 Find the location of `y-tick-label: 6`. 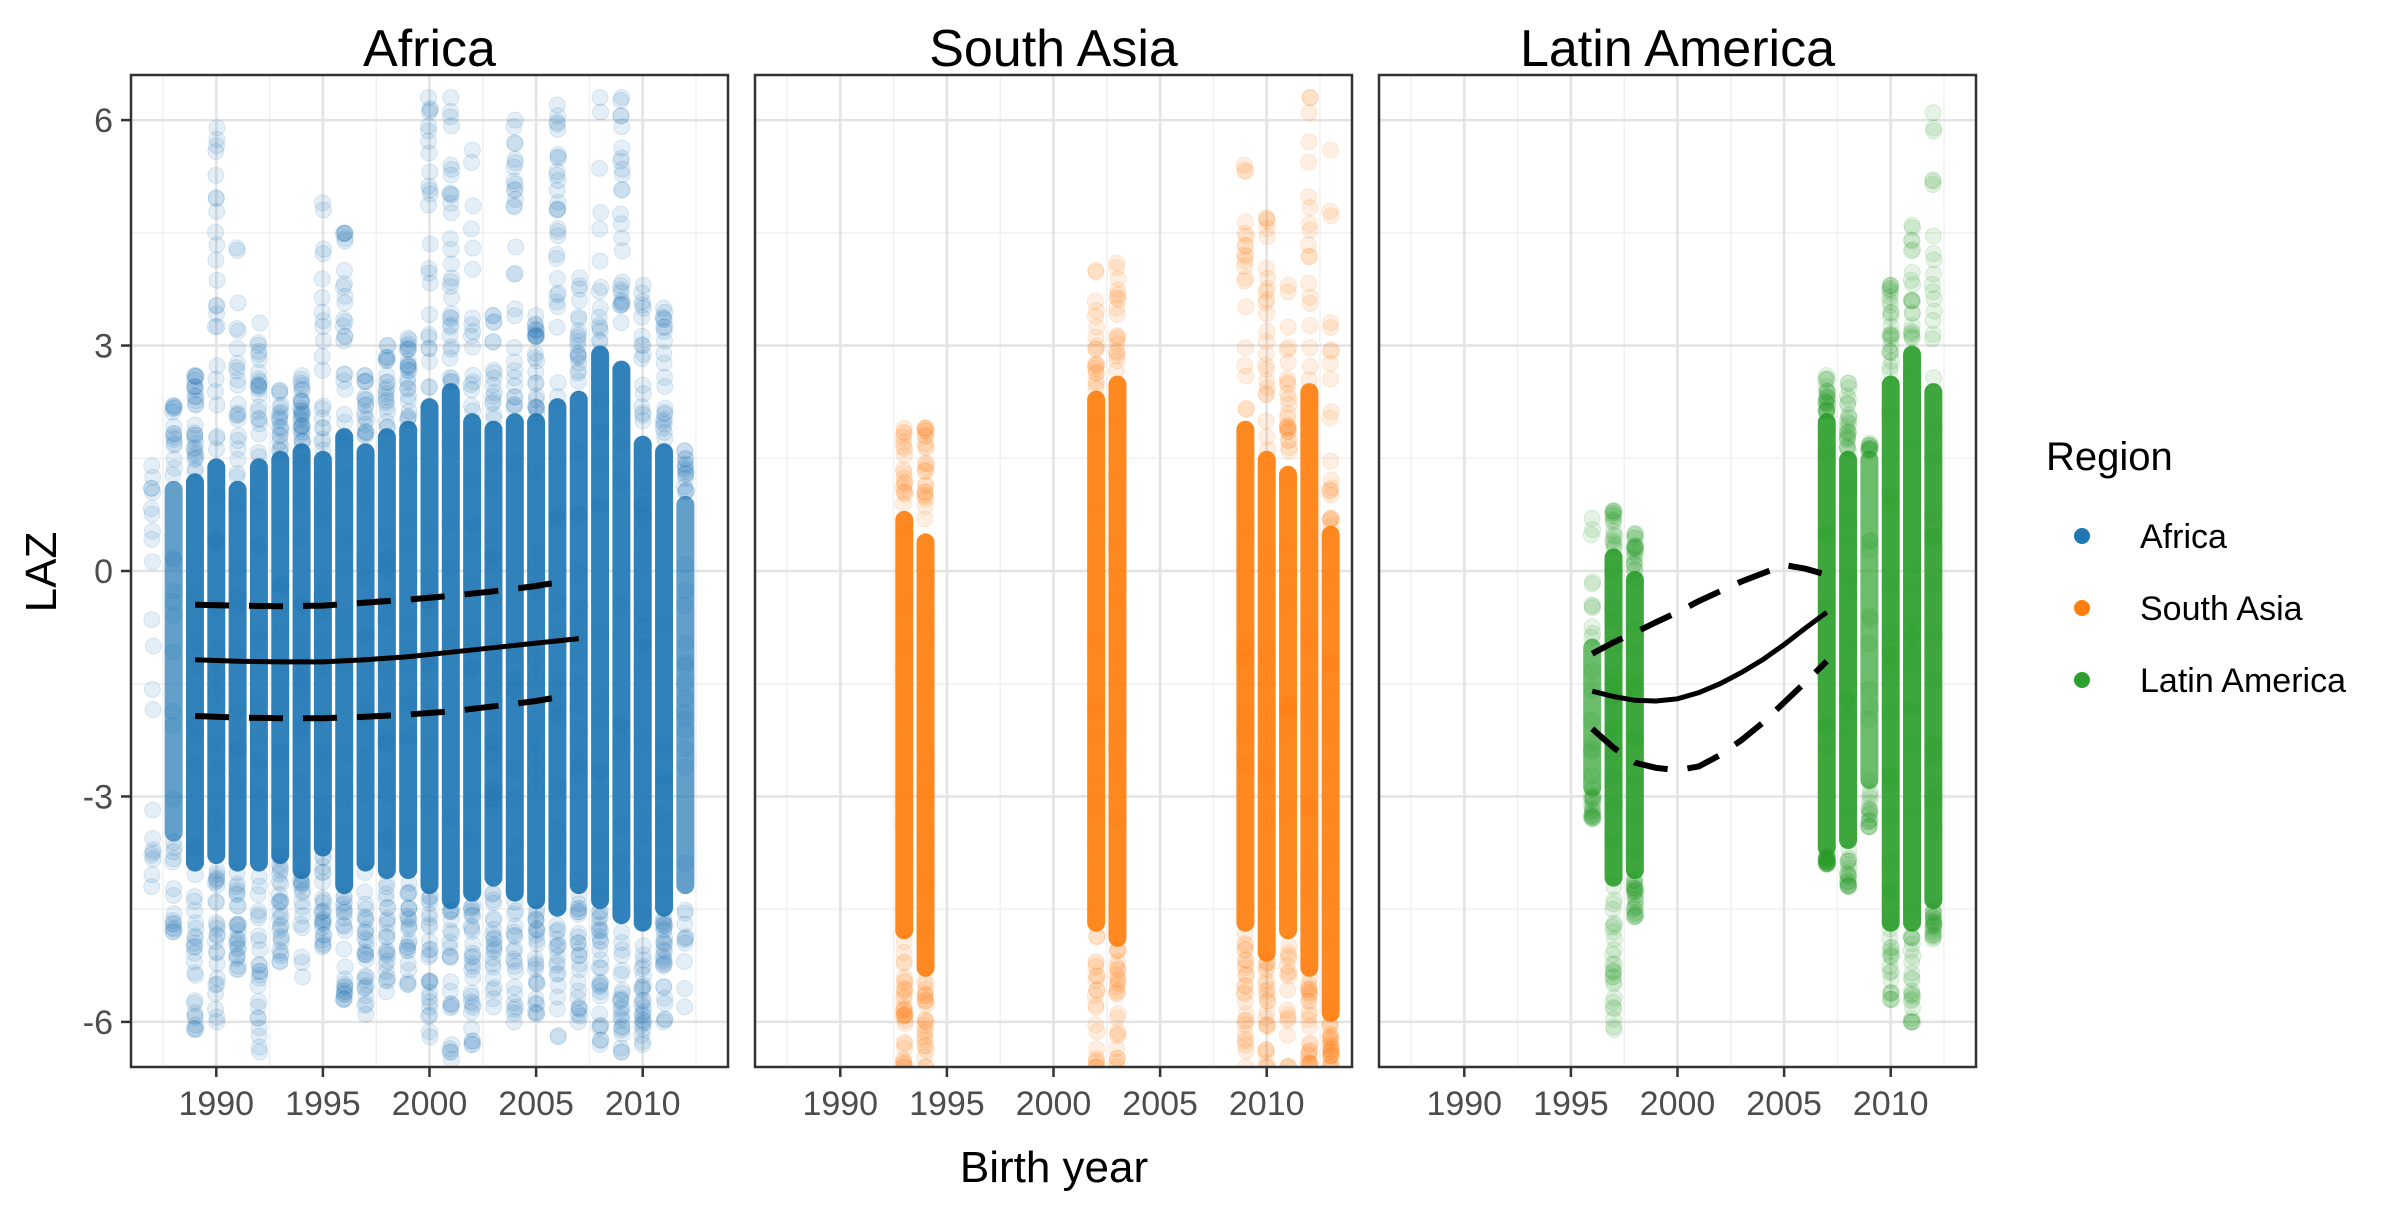

y-tick-label: 6 is located at coordinates (103, 121).